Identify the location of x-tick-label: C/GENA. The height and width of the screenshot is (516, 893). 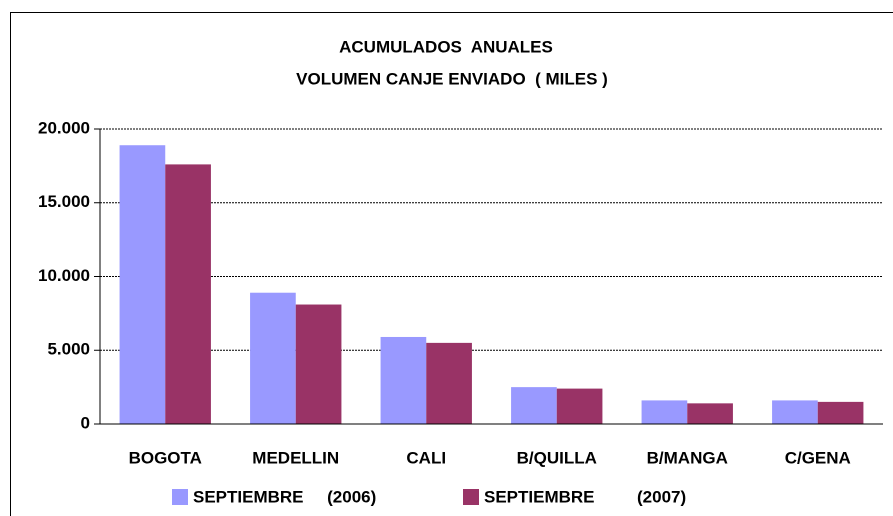
(818, 457).